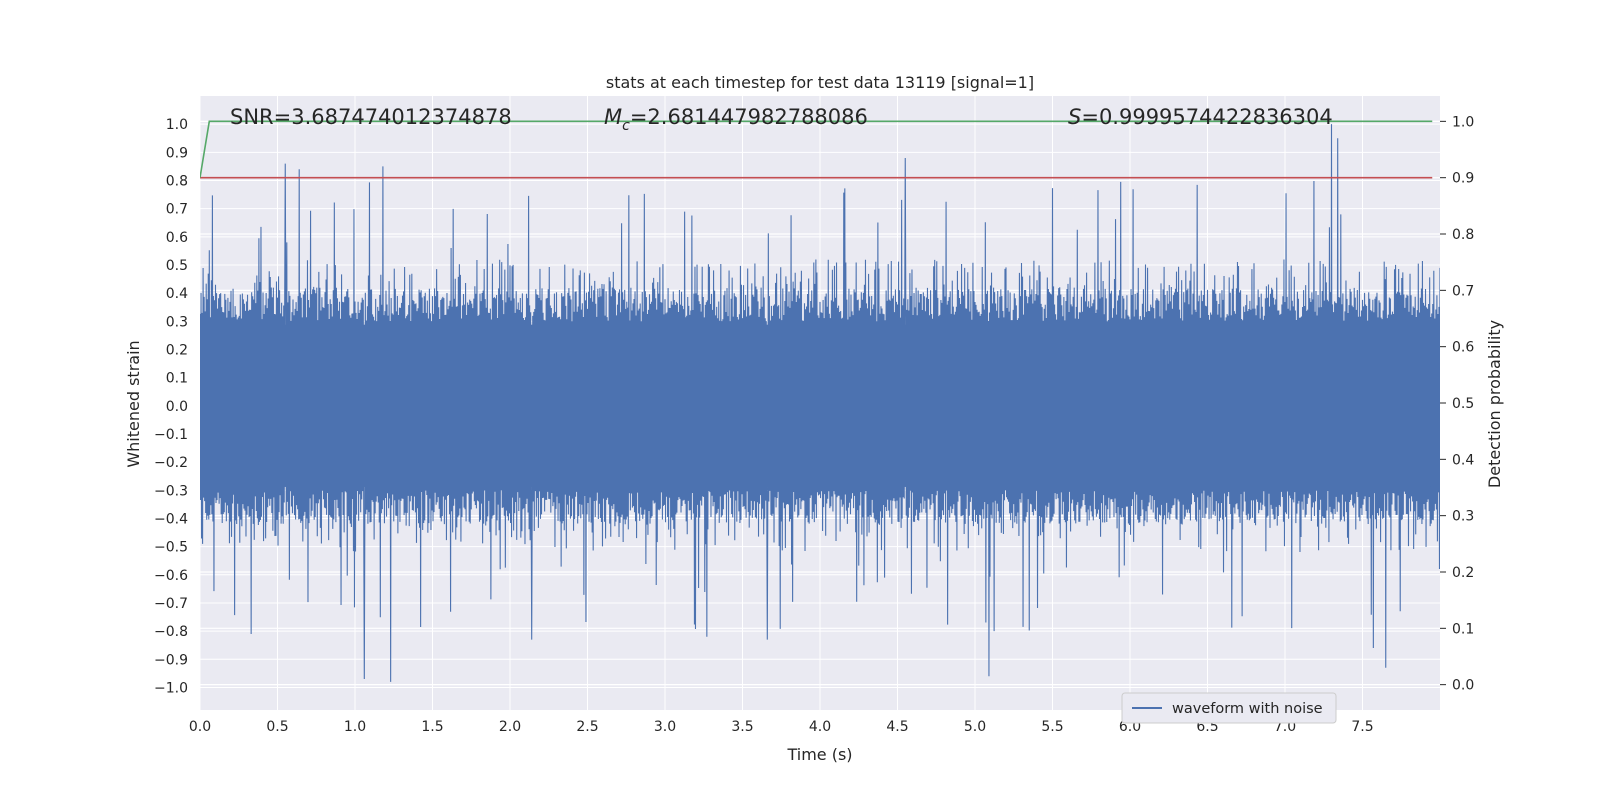 The width and height of the screenshot is (1600, 800). What do you see at coordinates (1463, 235) in the screenshot?
I see `y-right-tick-label: 0.8` at bounding box center [1463, 235].